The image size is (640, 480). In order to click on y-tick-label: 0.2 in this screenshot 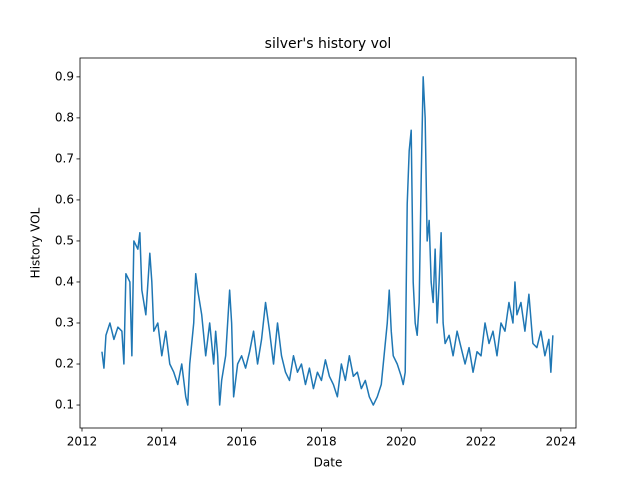, I will do `click(64, 364)`.